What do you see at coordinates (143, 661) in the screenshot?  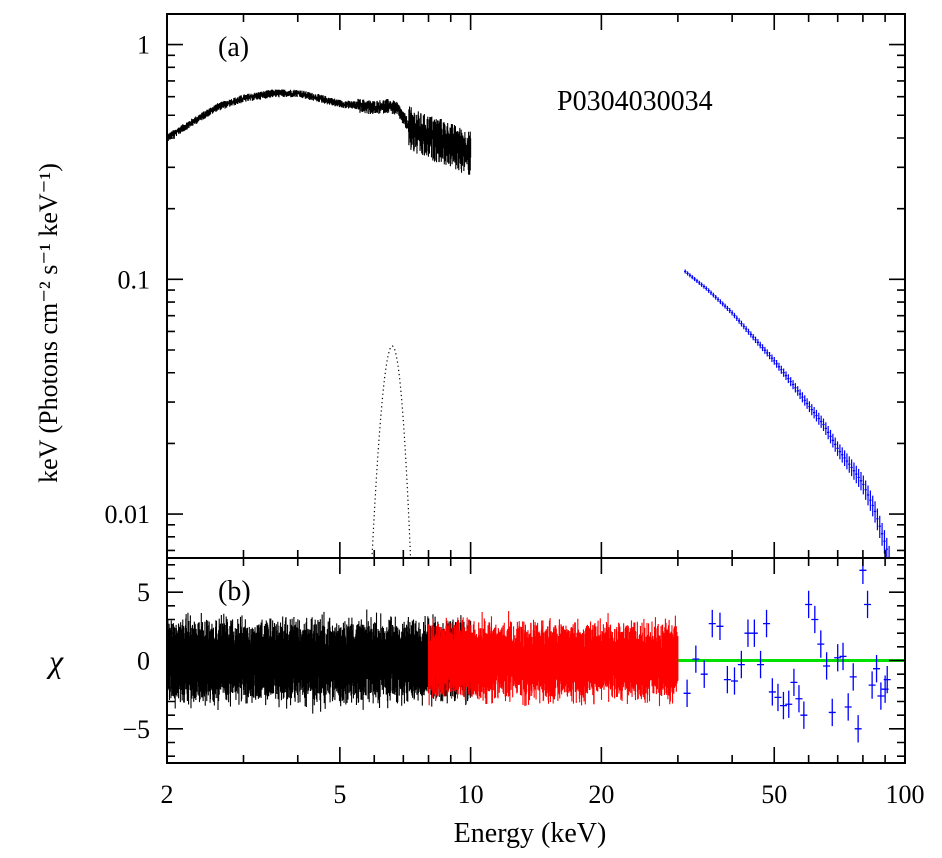 I see `y-tick-label-chi-1: 0` at bounding box center [143, 661].